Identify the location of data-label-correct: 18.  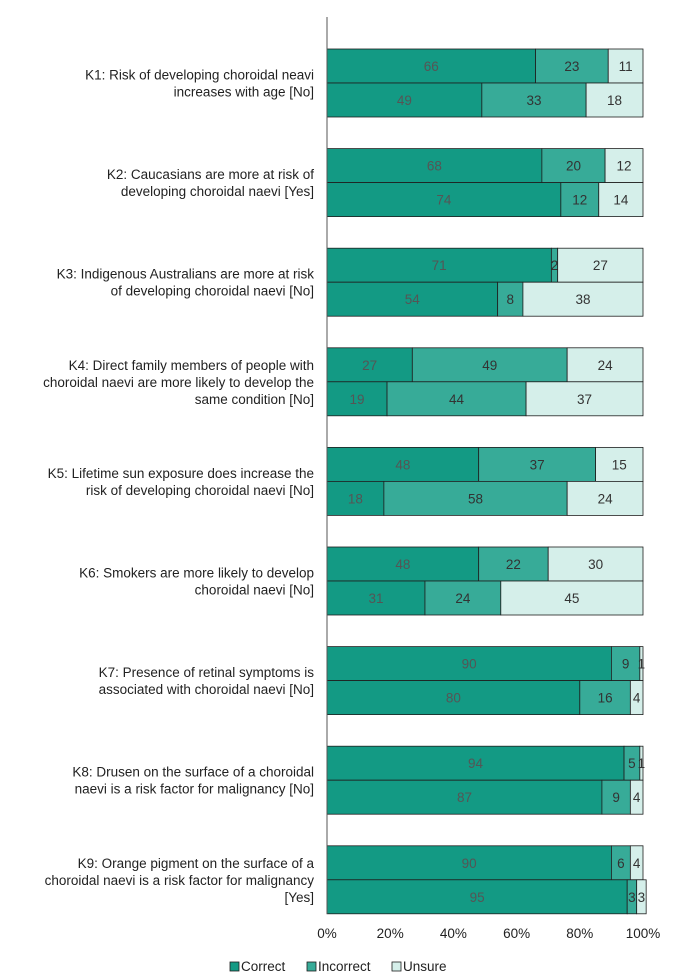
(355, 498).